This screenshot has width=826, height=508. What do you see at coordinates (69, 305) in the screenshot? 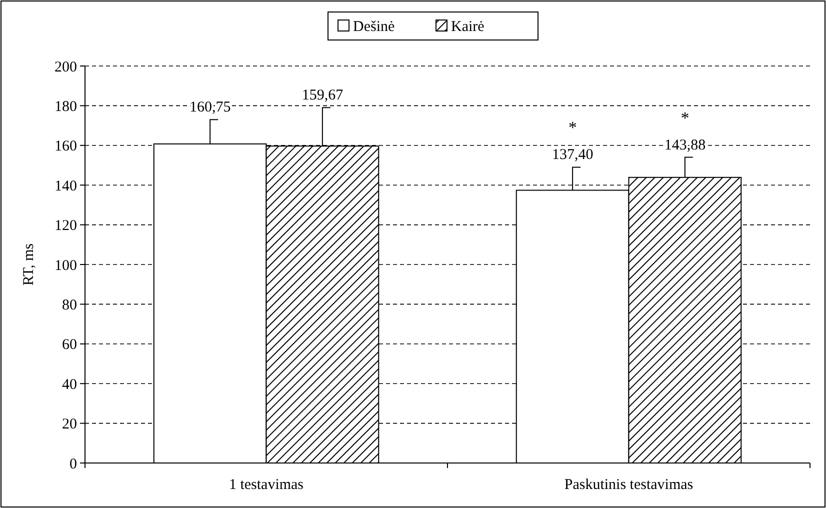
I see `y-tick-label: 80` at bounding box center [69, 305].